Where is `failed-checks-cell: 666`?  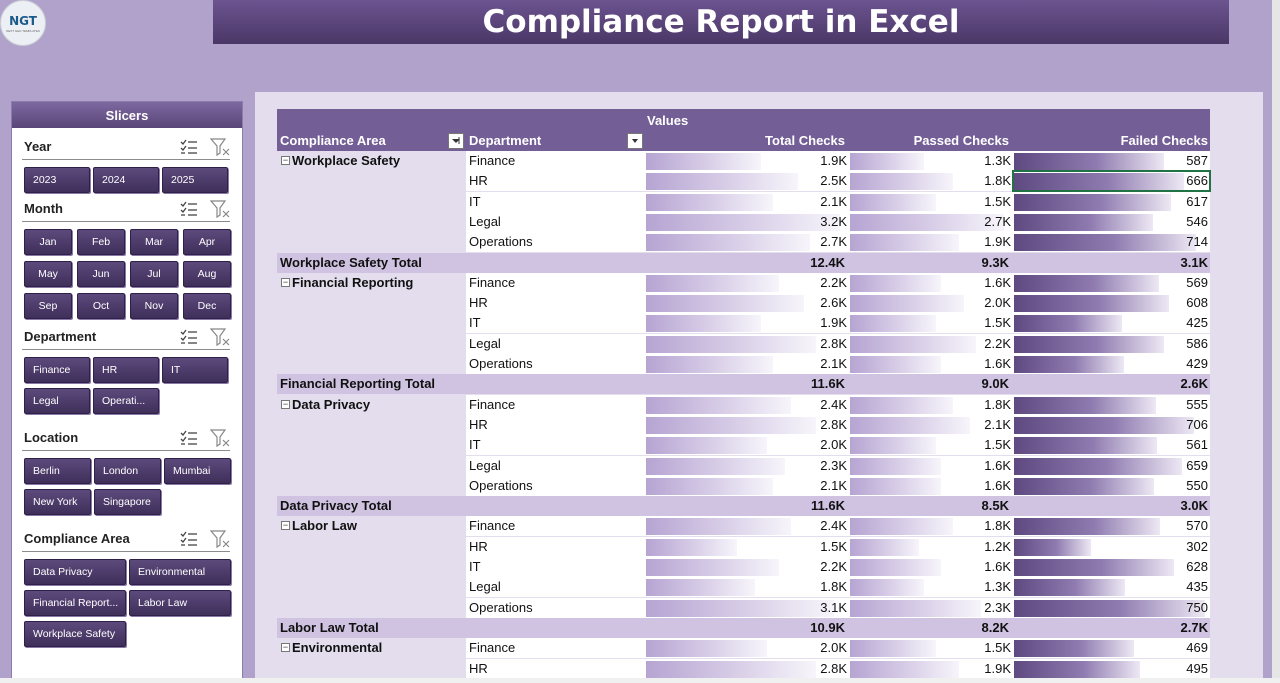
failed-checks-cell: 666 is located at coordinates (1111, 181).